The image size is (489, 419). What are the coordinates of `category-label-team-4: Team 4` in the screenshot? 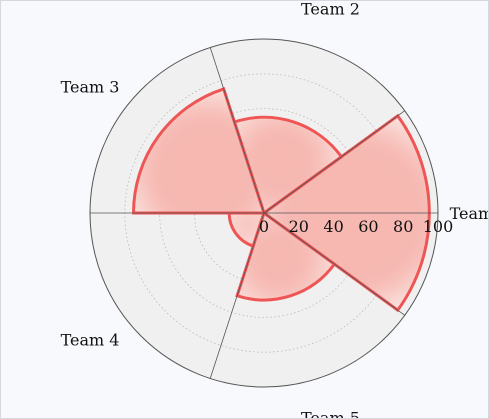 It's located at (90, 339).